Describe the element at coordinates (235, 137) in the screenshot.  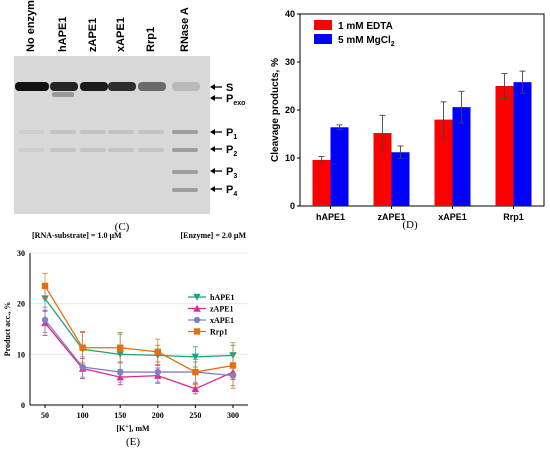
I see `gel-band-label-sub: 1` at that location.